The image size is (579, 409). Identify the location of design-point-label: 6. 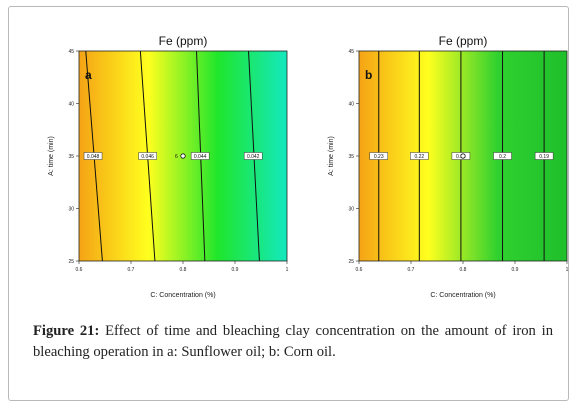
(176, 157).